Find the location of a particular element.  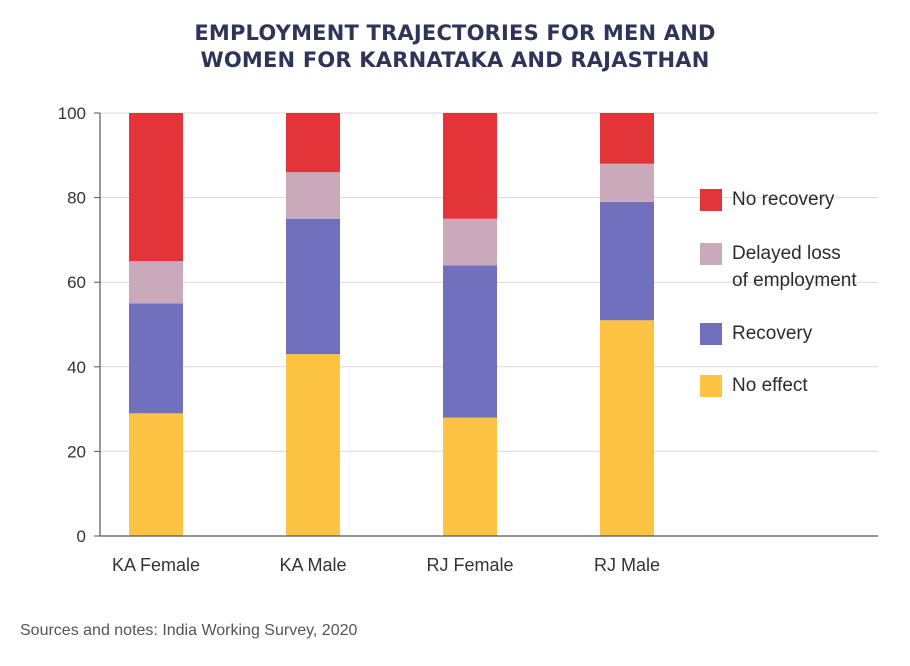

legend-label-line: Recovery is located at coordinates (772, 333).